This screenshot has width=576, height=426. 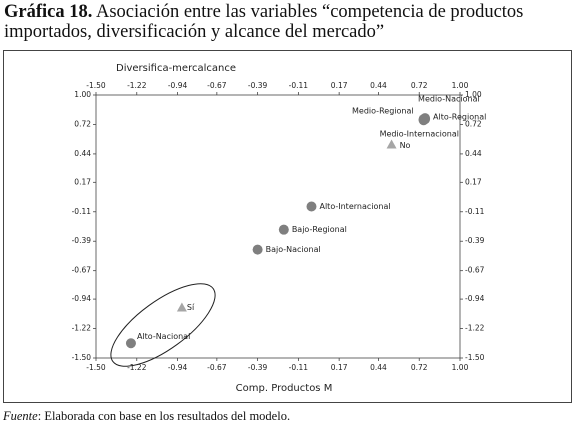 I want to click on source-label: Fuente, so click(x=20, y=416).